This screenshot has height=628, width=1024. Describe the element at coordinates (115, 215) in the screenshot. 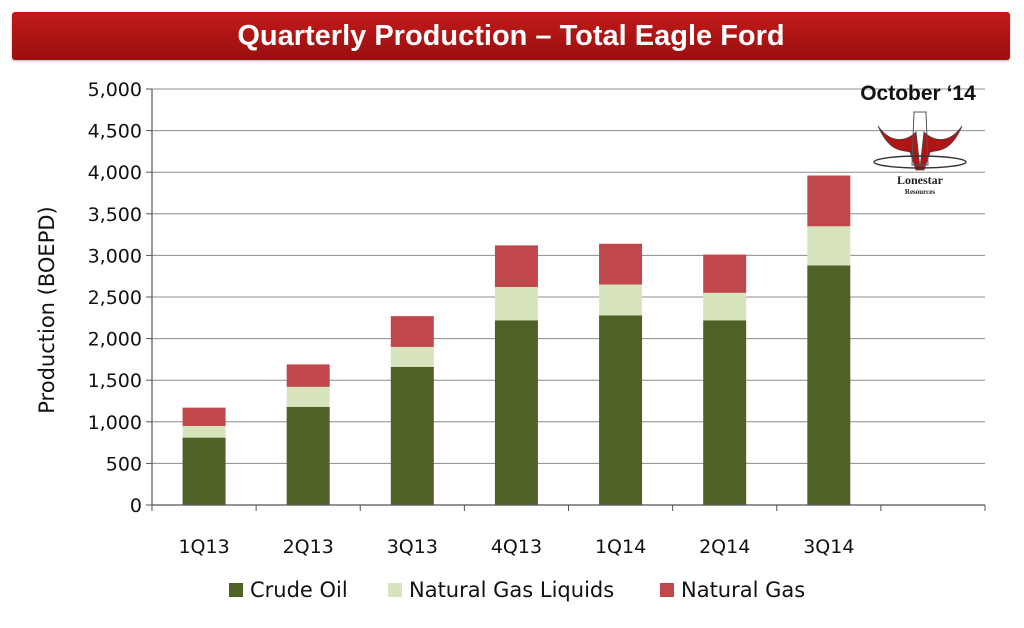

I see `y-tick-label: 3,500` at that location.